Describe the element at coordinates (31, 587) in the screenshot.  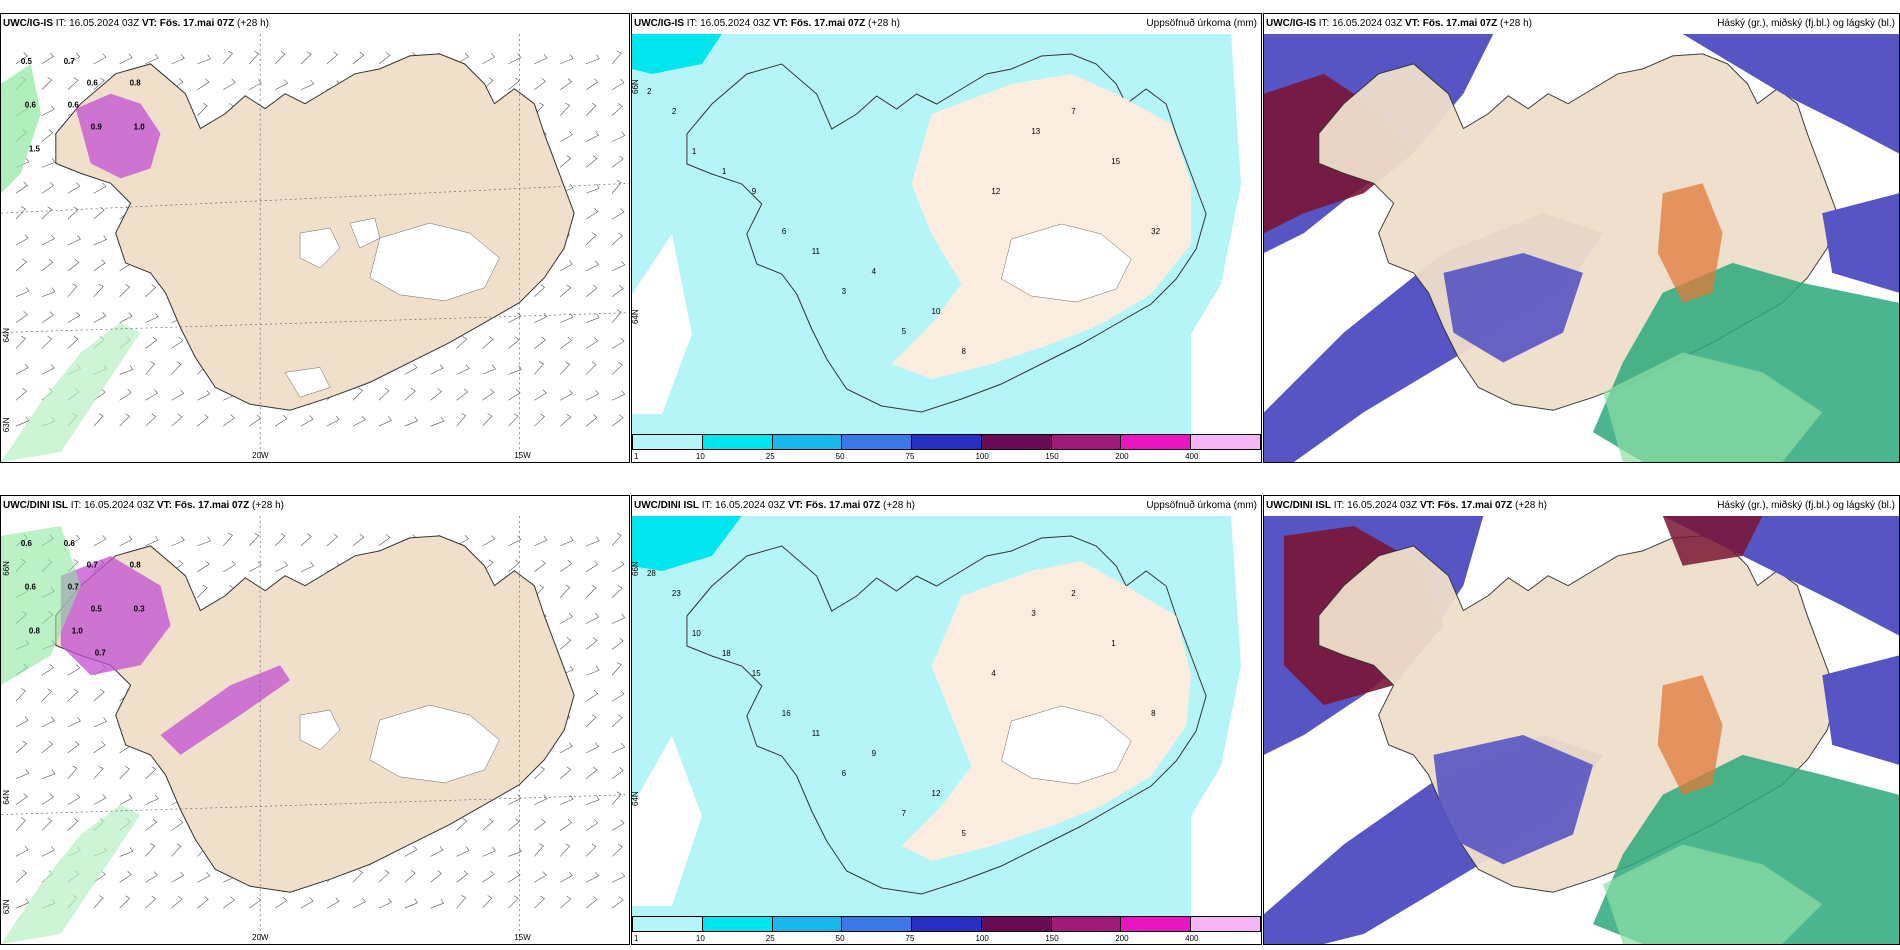
I see `wind-value-label: 0.6` at that location.